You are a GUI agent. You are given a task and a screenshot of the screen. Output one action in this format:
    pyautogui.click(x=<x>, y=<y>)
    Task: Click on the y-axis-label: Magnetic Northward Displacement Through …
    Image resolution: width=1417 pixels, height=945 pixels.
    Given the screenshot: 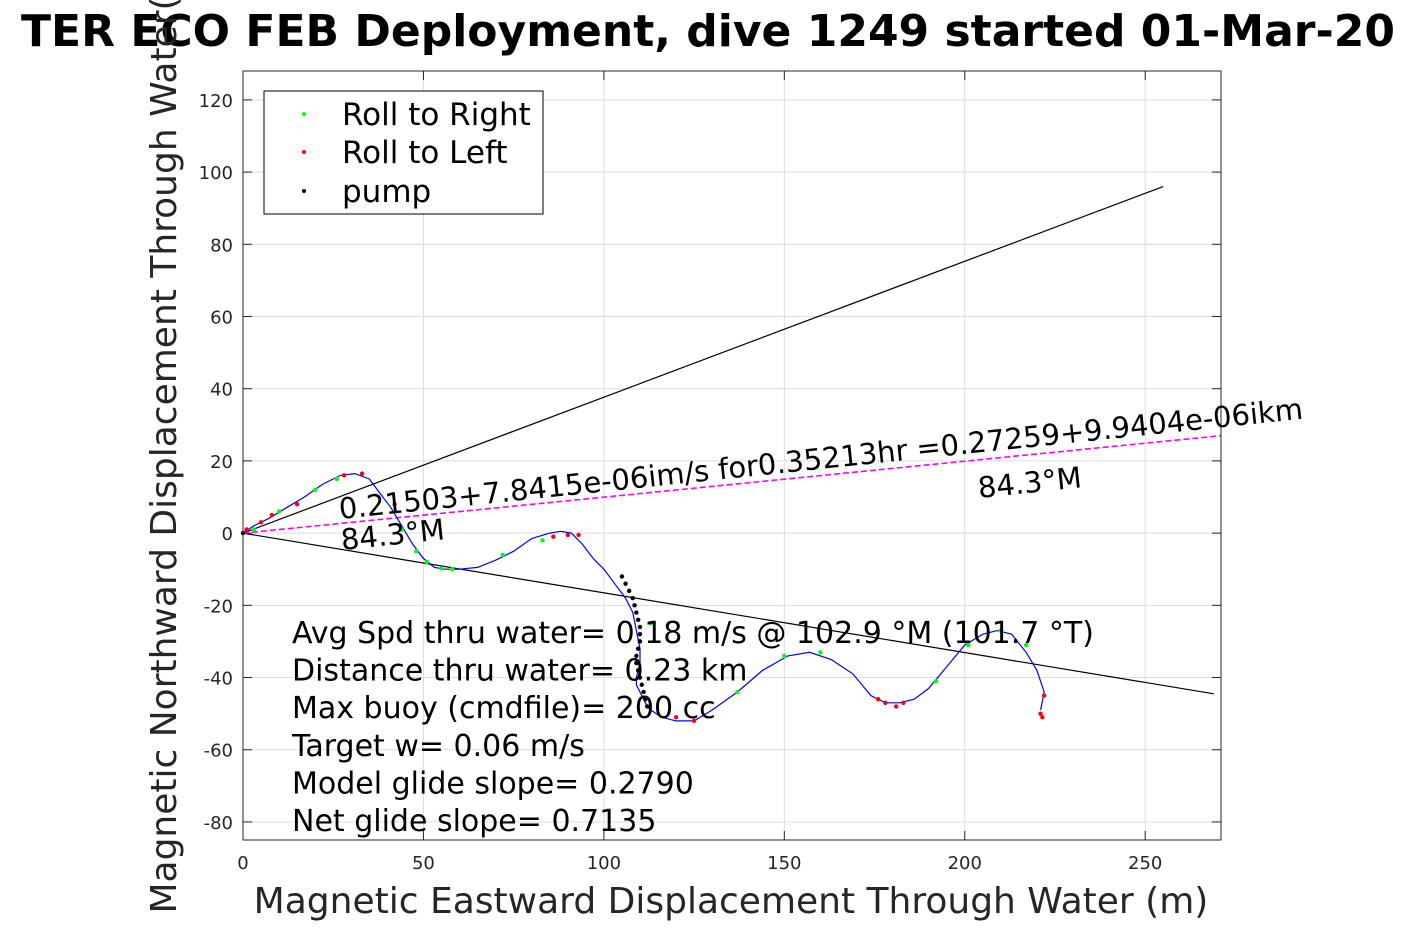 What is the action you would take?
    pyautogui.click(x=164, y=457)
    